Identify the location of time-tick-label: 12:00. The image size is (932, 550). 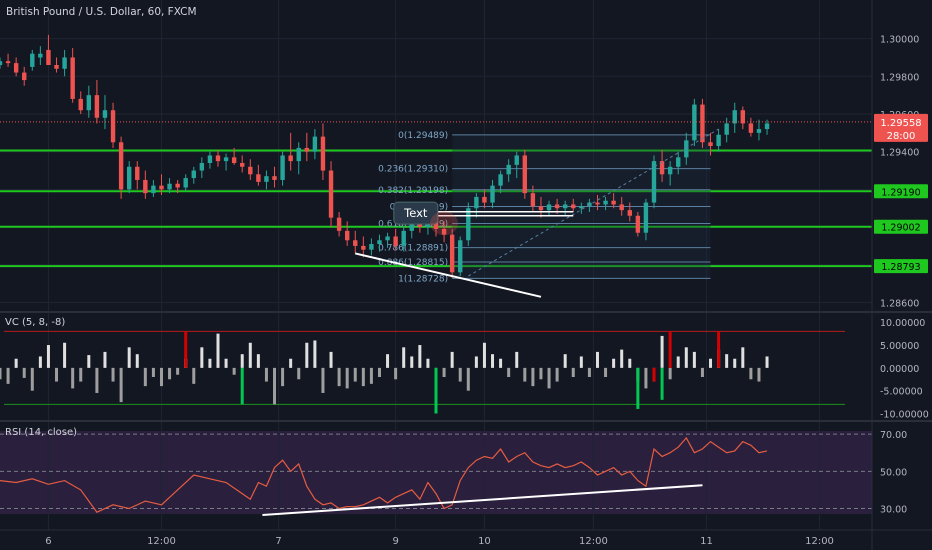
(819, 541).